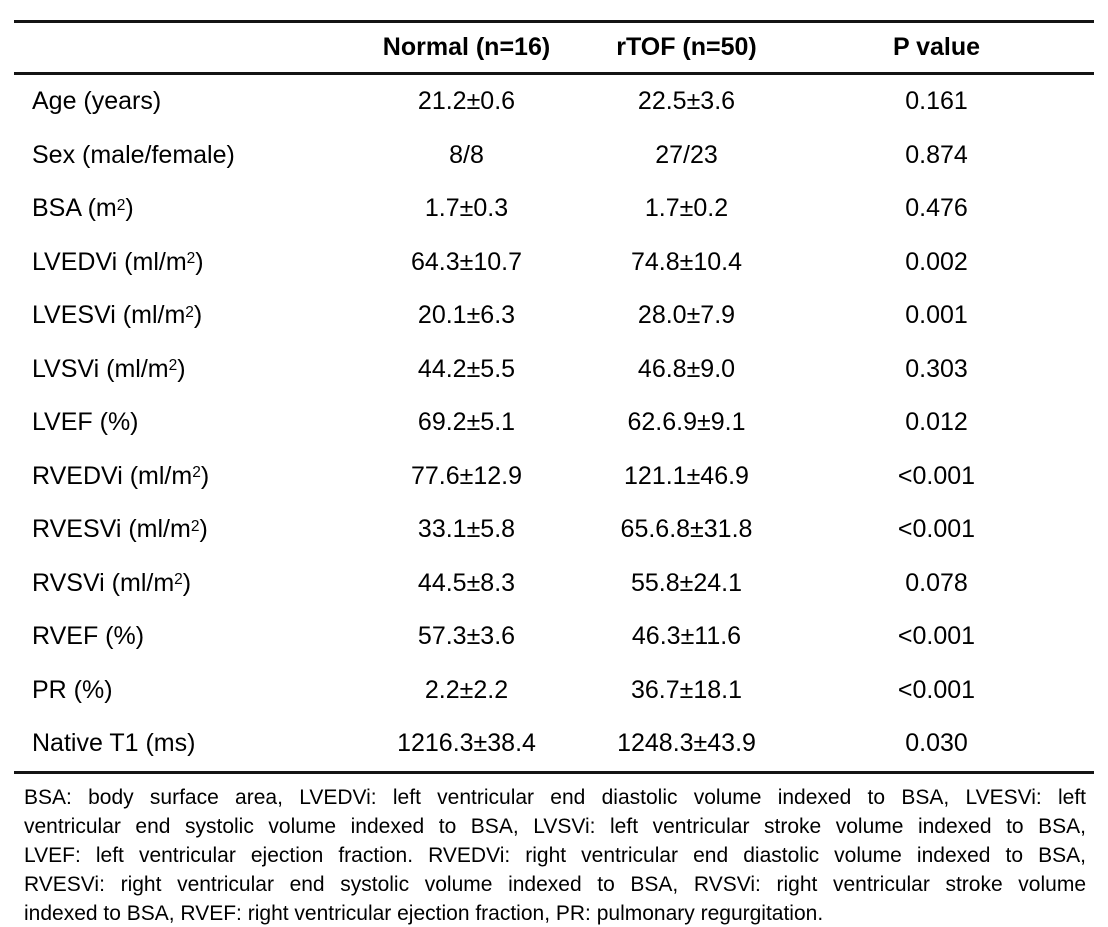 The height and width of the screenshot is (927, 1108). I want to click on cell-pvalue: 0.002, so click(936, 261).